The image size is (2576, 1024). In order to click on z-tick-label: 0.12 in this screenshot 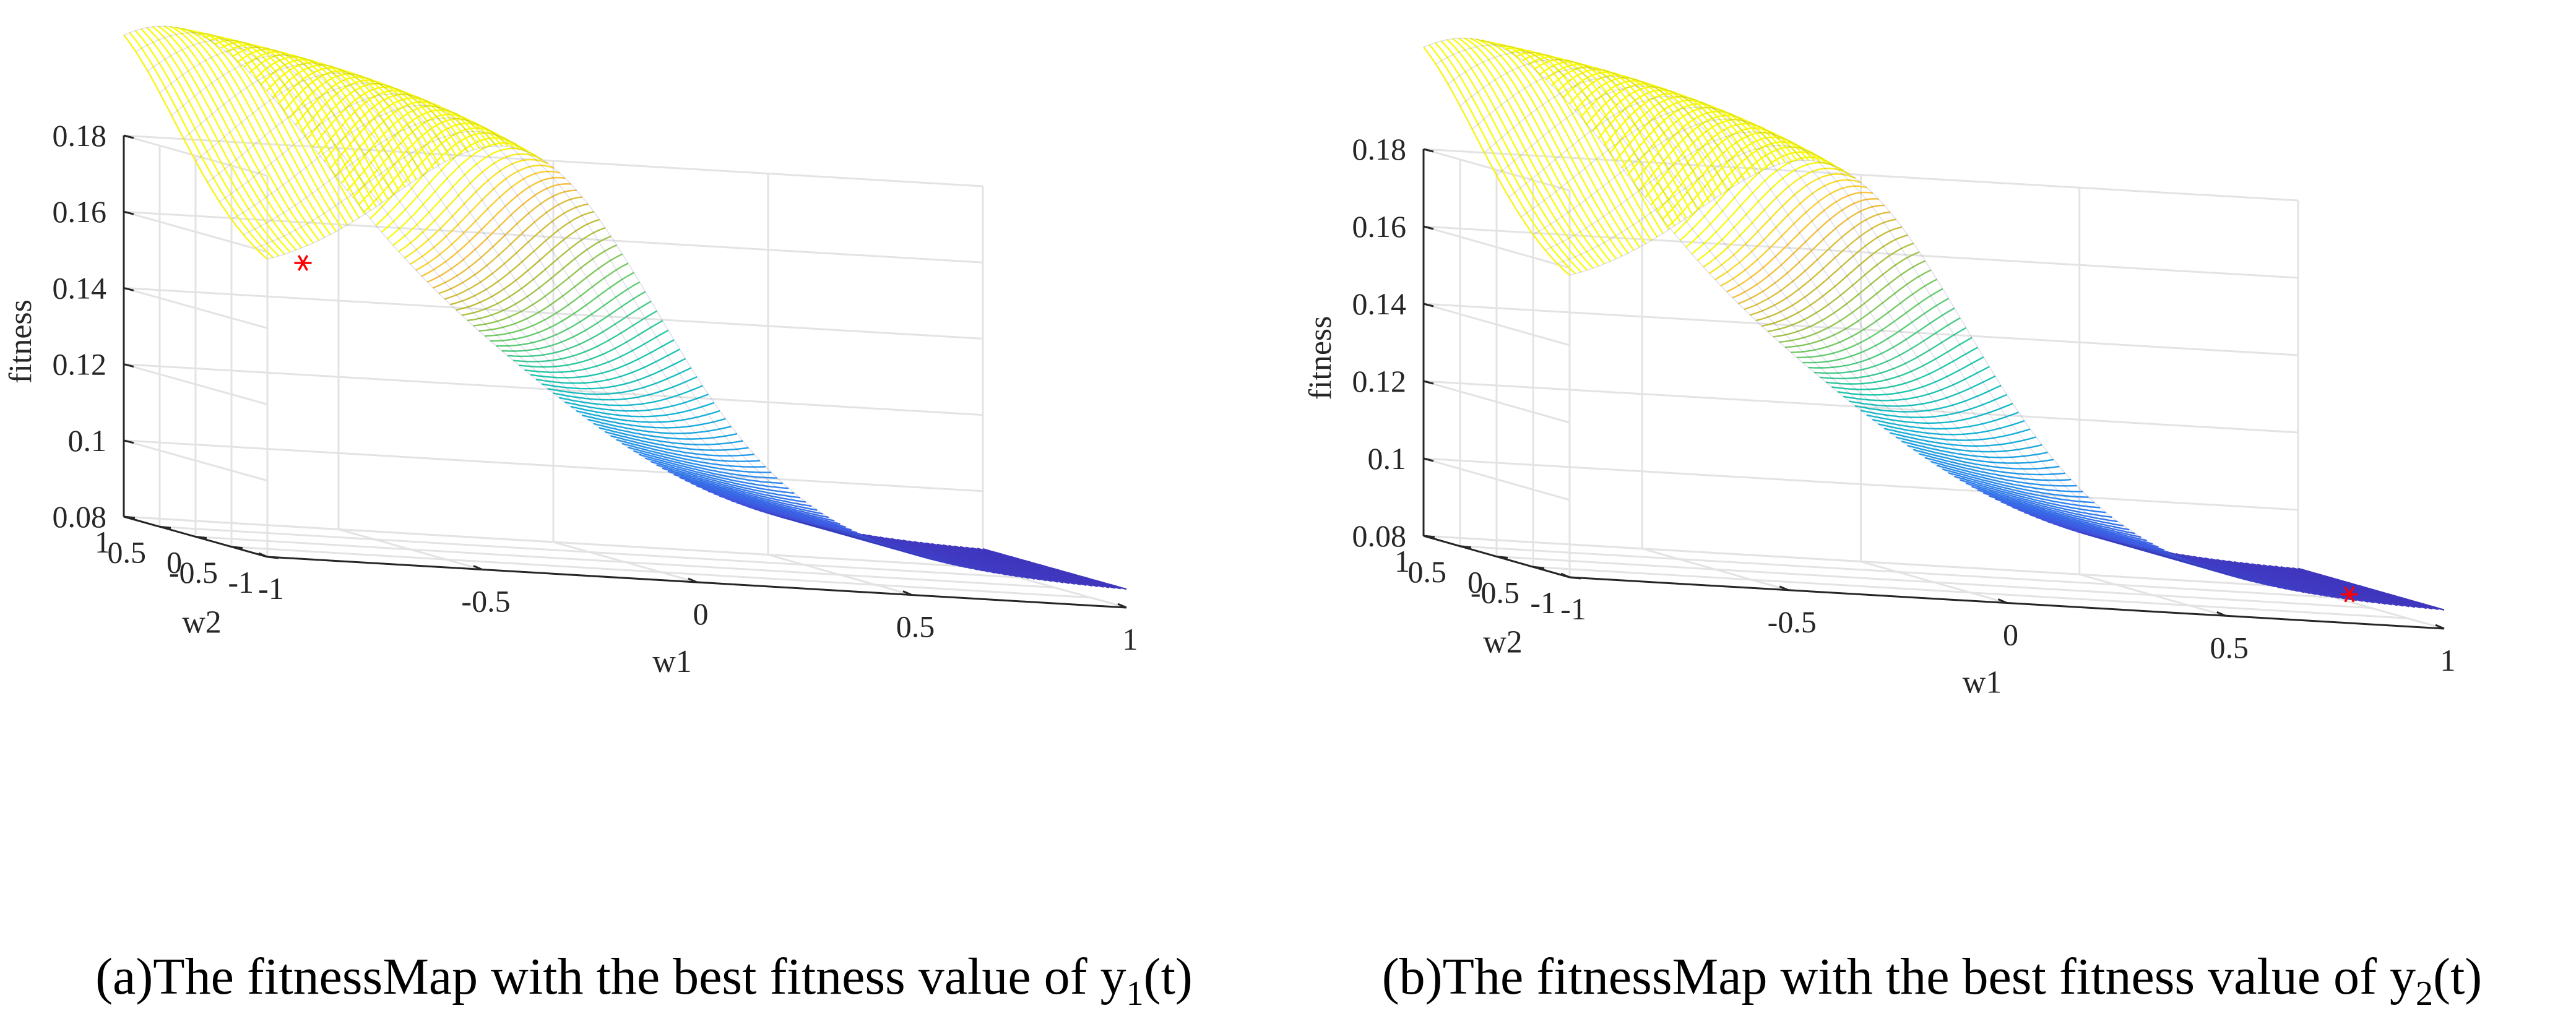, I will do `click(1379, 381)`.